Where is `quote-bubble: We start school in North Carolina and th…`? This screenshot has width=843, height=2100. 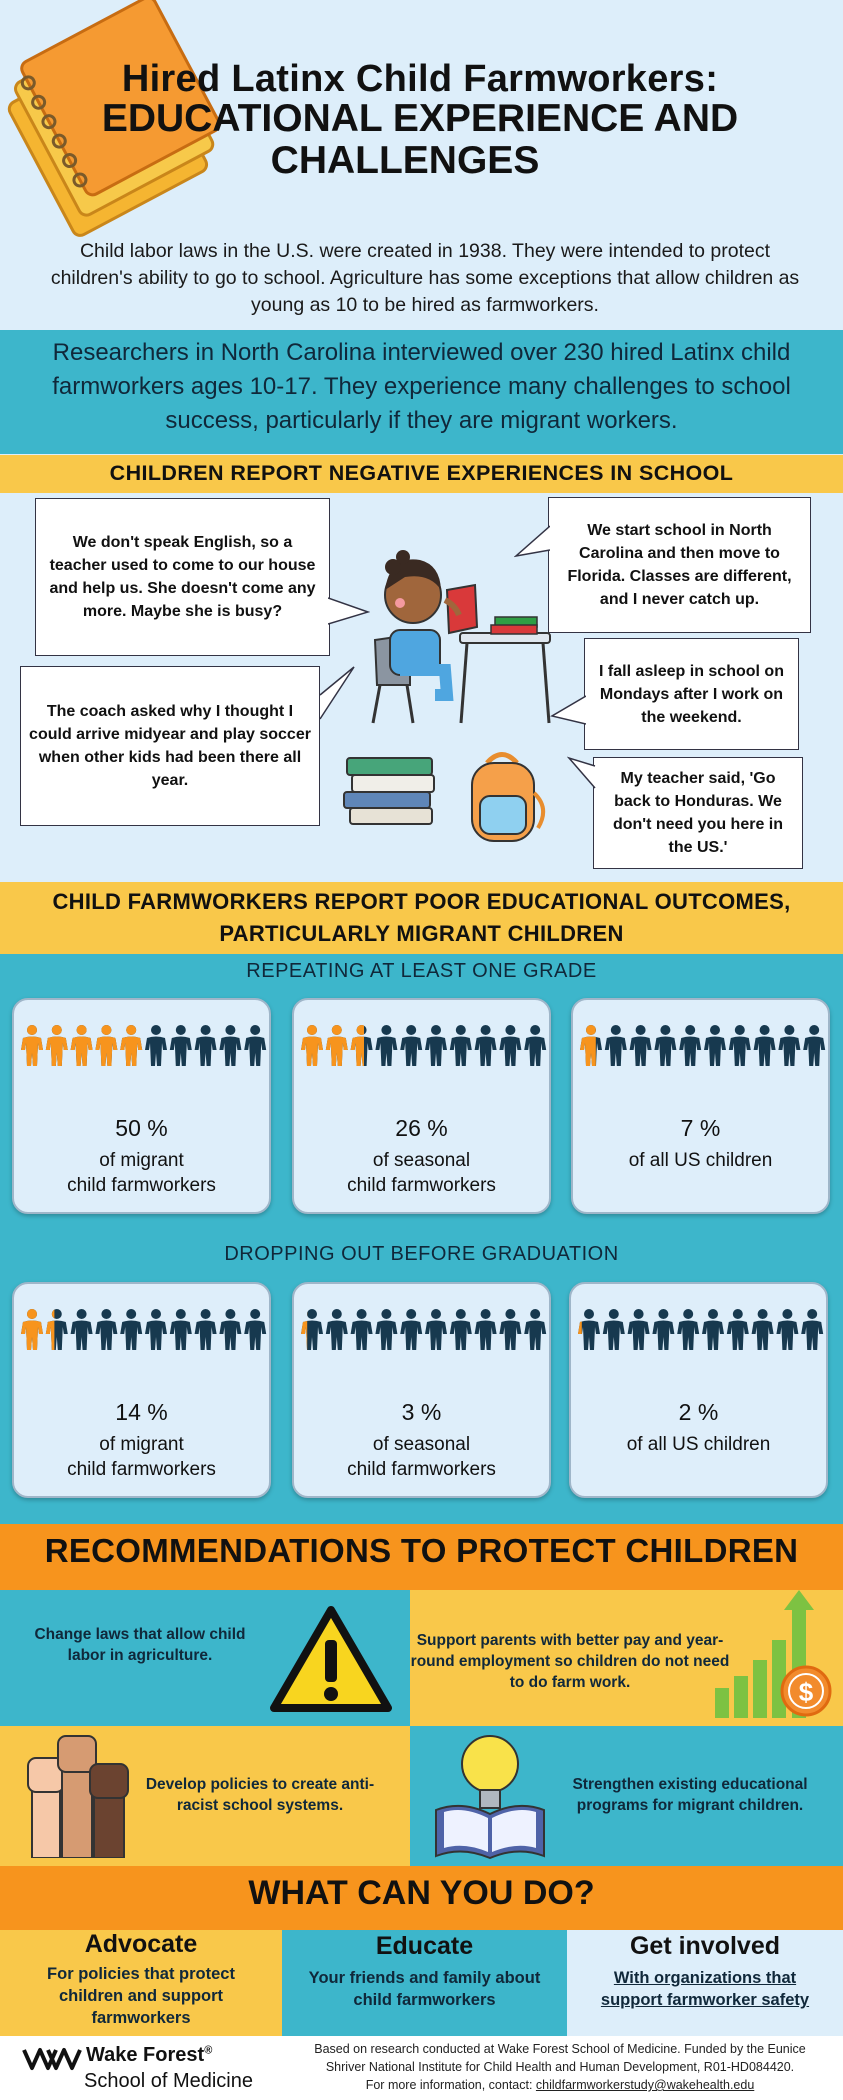
quote-bubble: We start school in North Carolina and th… is located at coordinates (679, 565).